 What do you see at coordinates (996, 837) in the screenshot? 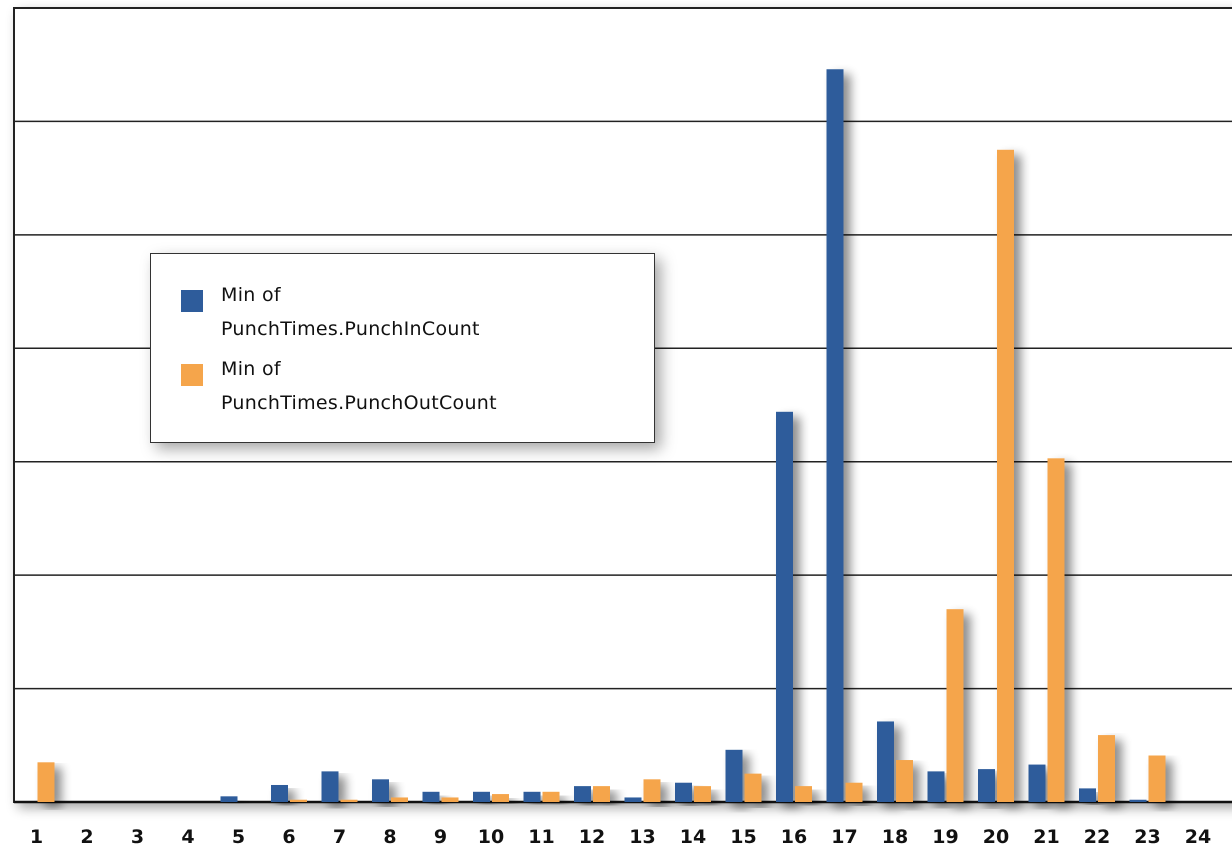
I see `x-tick-label: 20` at bounding box center [996, 837].